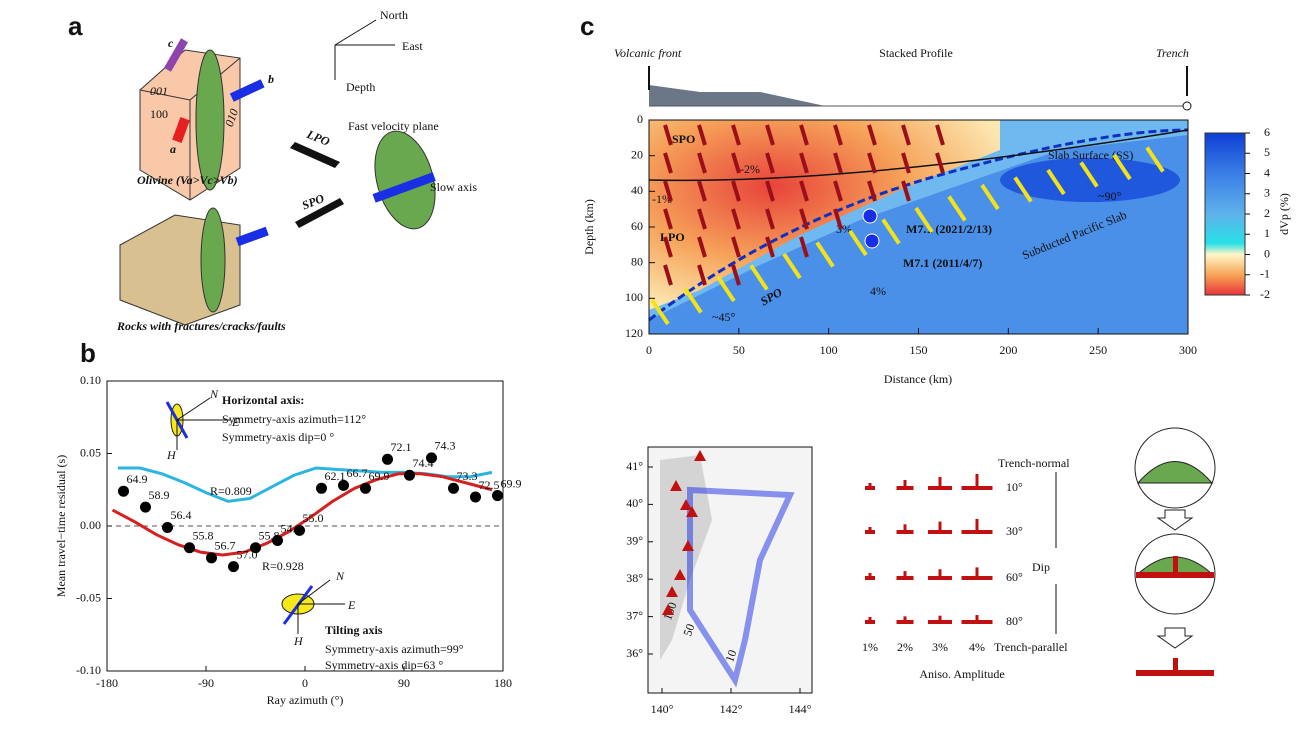  I want to click on curve-label: R=0.928, so click(283, 566).